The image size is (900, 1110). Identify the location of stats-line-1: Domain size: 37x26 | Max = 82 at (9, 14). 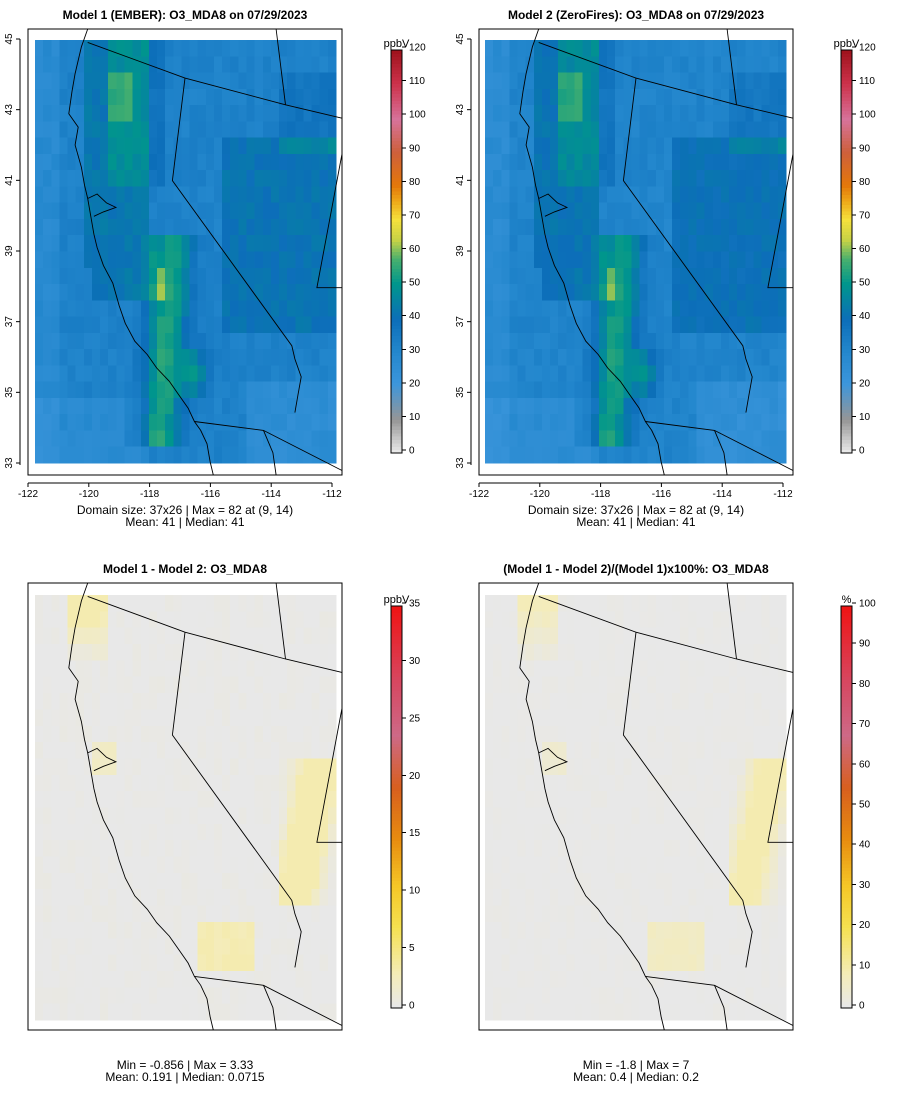
(185, 510).